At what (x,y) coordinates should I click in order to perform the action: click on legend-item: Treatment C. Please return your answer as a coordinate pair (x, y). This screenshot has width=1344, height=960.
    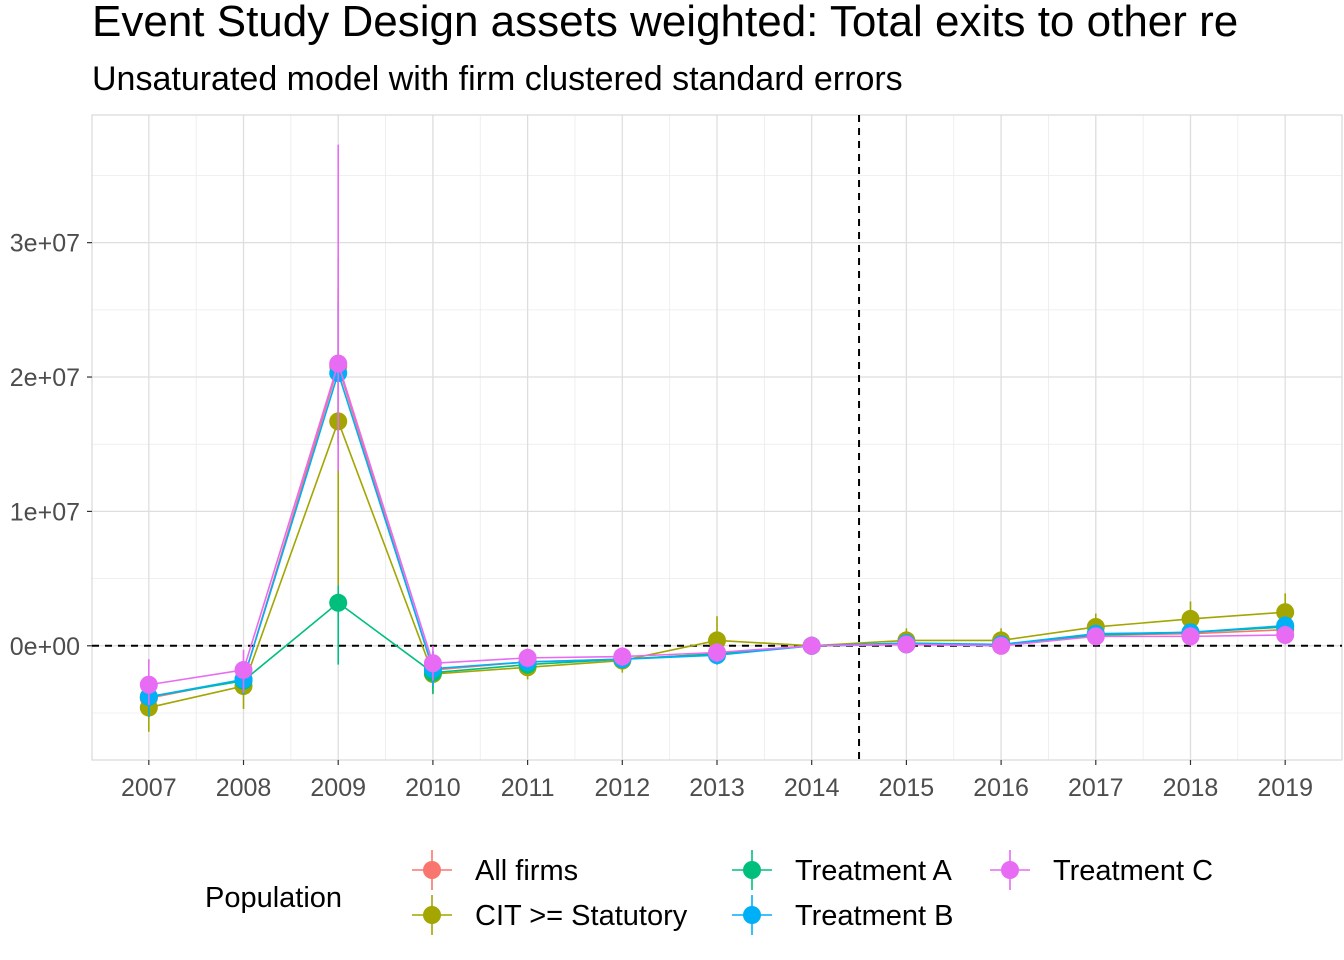
    Looking at the image, I should click on (1101, 870).